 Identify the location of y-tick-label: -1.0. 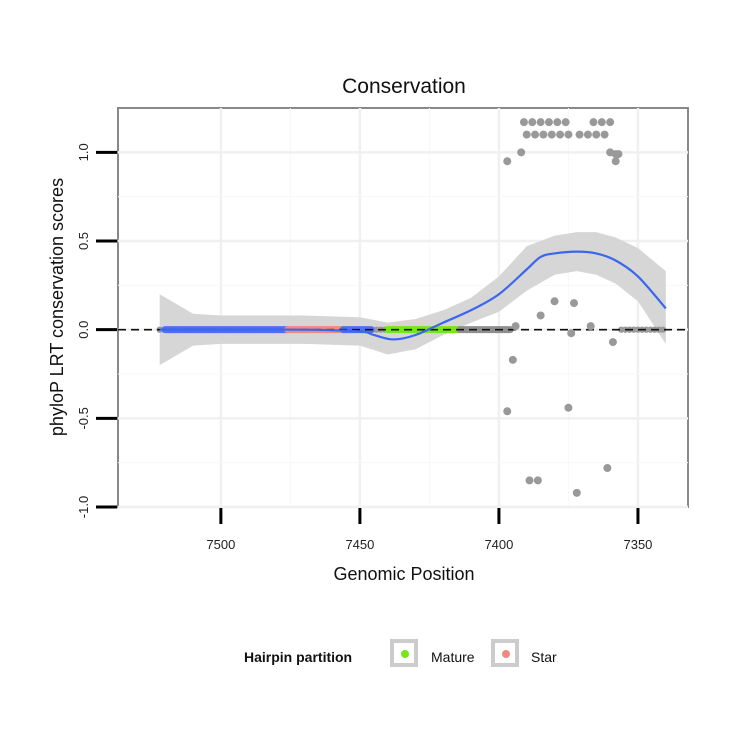
(83, 507).